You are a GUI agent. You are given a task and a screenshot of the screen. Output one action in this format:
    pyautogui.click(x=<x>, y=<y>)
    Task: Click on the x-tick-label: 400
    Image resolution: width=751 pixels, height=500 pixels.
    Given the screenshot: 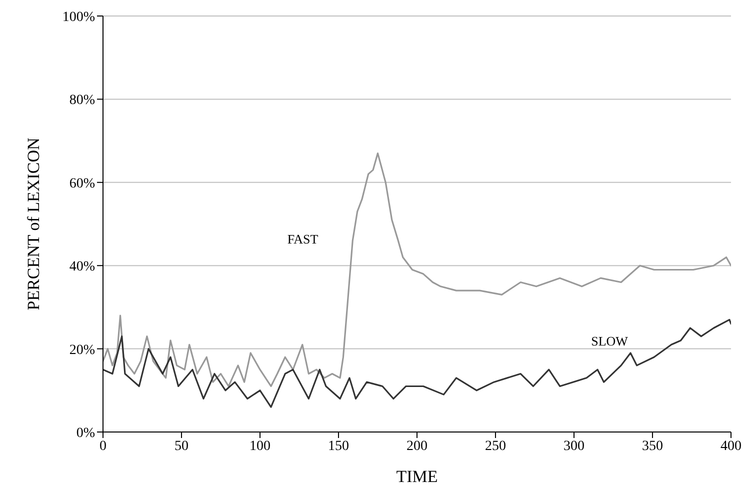 What is the action you would take?
    pyautogui.click(x=731, y=446)
    